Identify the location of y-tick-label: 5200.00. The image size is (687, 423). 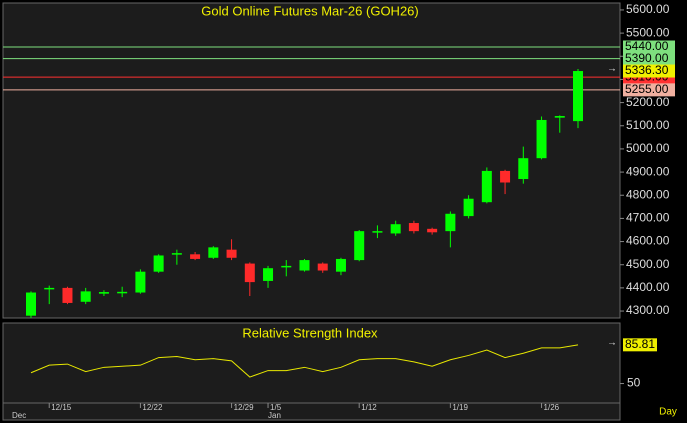
(648, 102).